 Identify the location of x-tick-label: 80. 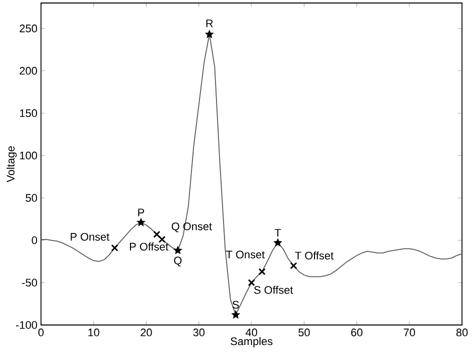
(462, 332).